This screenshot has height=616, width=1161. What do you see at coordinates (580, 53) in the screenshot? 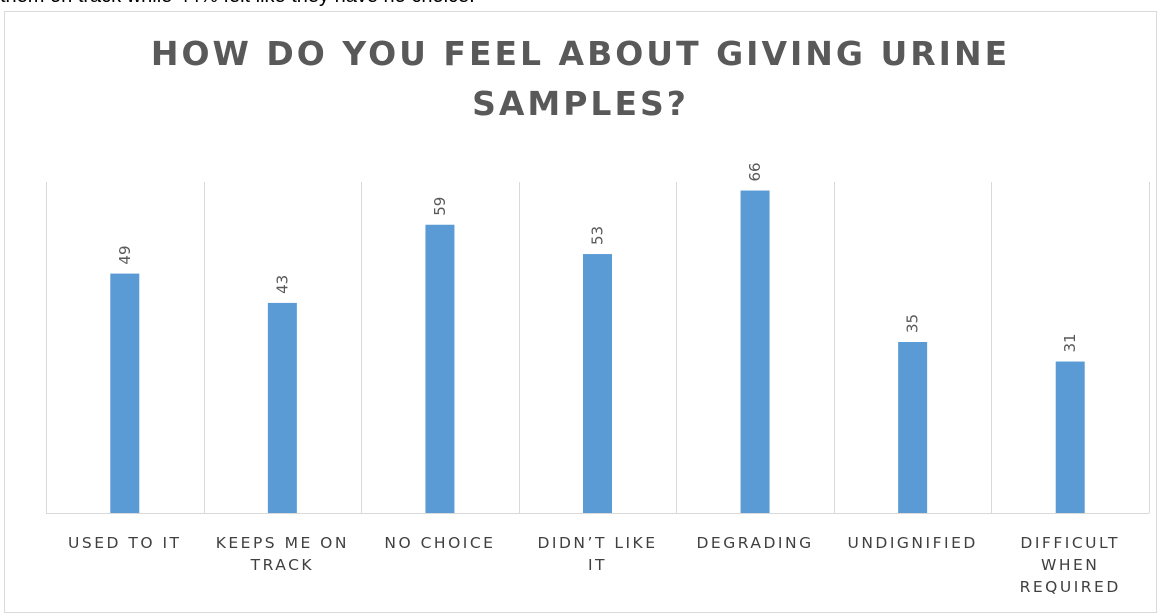
I see `chart-title-line-1: HOW DO YOU FEEL ABOUT GIVING URINE` at bounding box center [580, 53].